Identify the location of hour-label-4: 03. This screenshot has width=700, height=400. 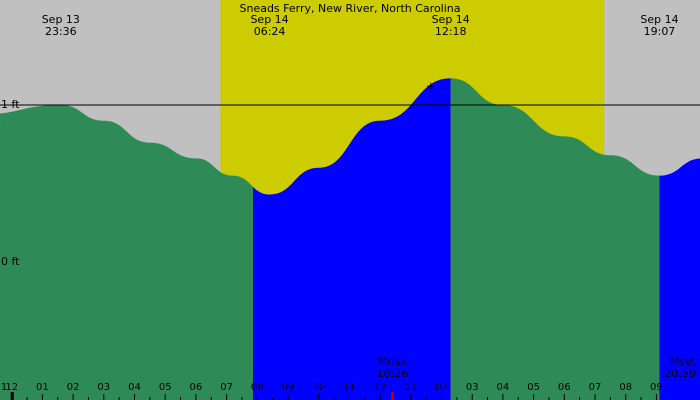
(103, 387).